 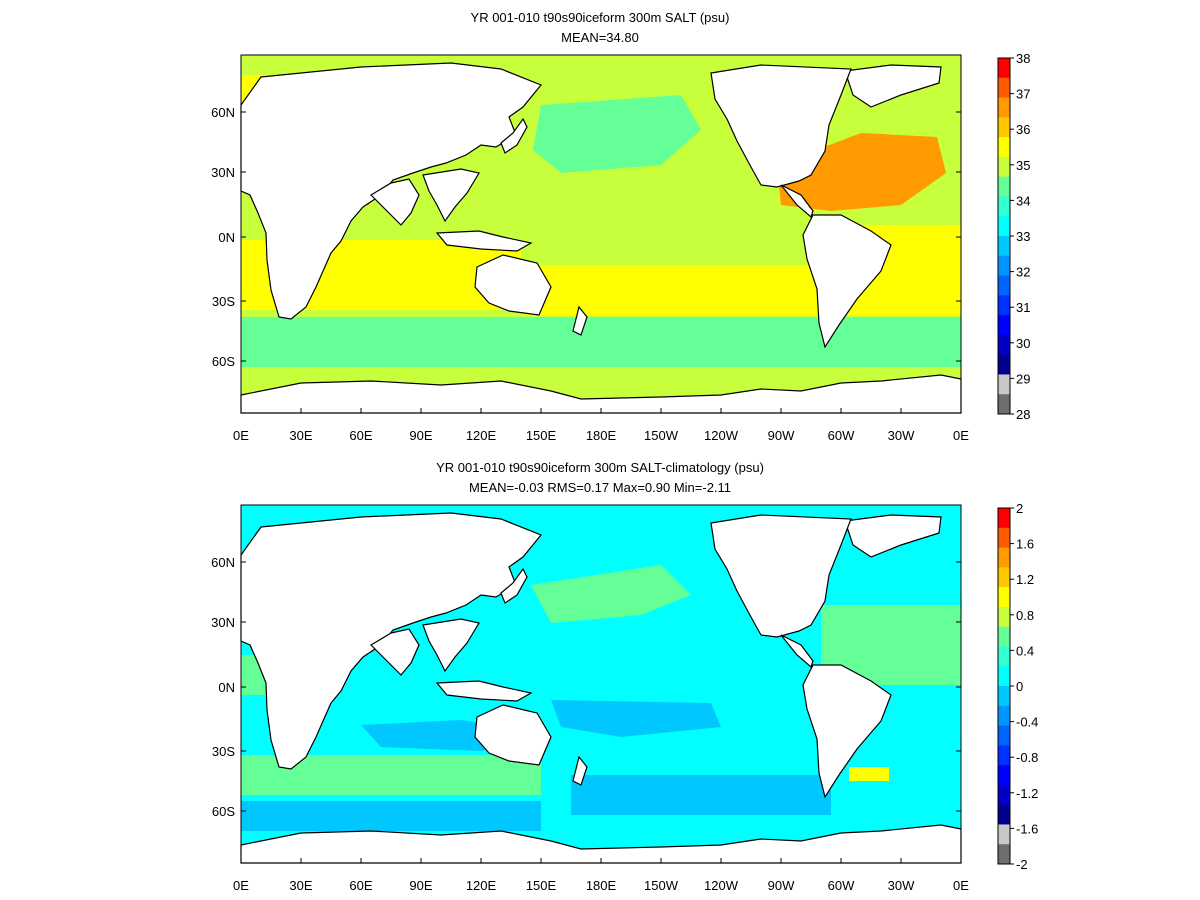 What do you see at coordinates (1023, 236) in the screenshot?
I see `colorbar-label: 33` at bounding box center [1023, 236].